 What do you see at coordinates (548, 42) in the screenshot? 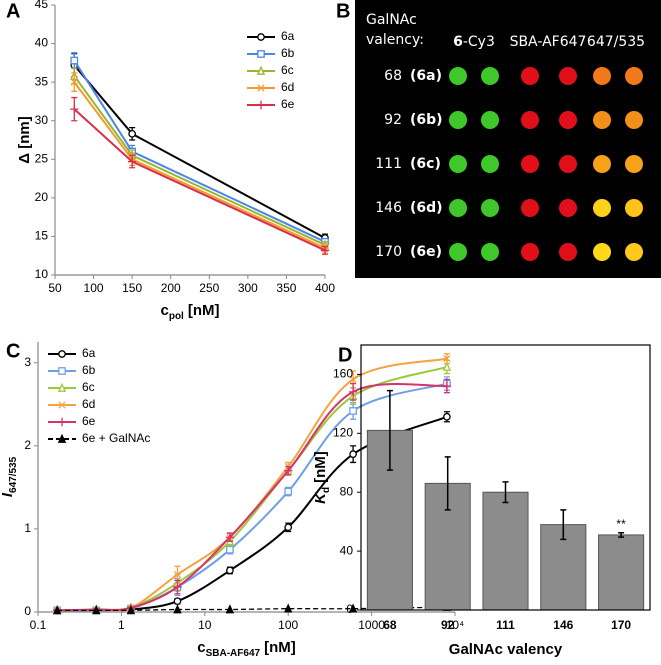
I see `column-label: SBA-AF647` at bounding box center [548, 42].